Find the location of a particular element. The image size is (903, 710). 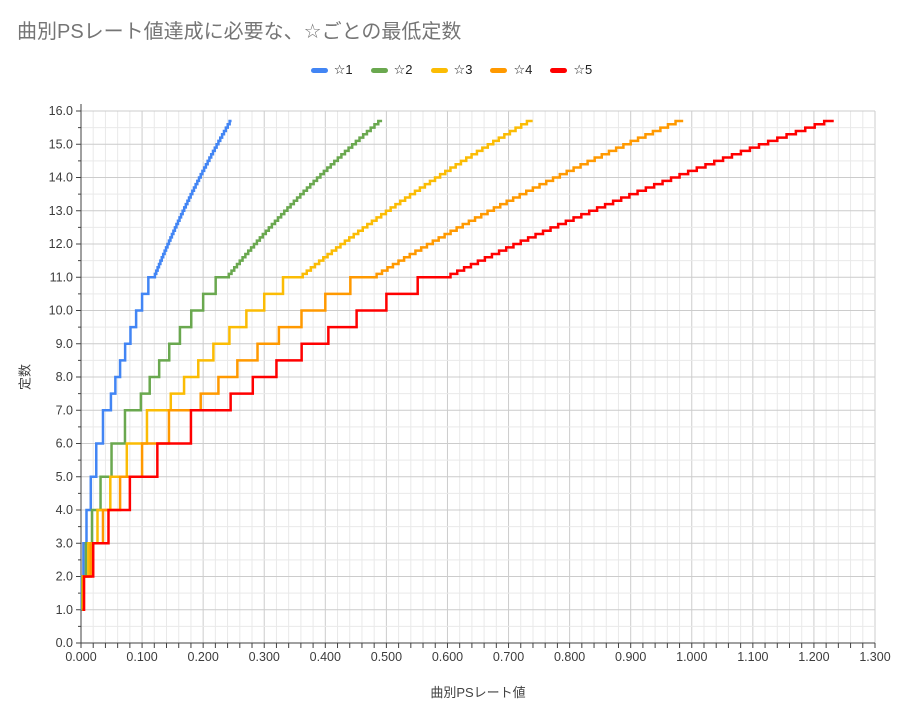

legend: ☆1 ☆2 ☆3 ☆4 ☆5 is located at coordinates (451, 70).